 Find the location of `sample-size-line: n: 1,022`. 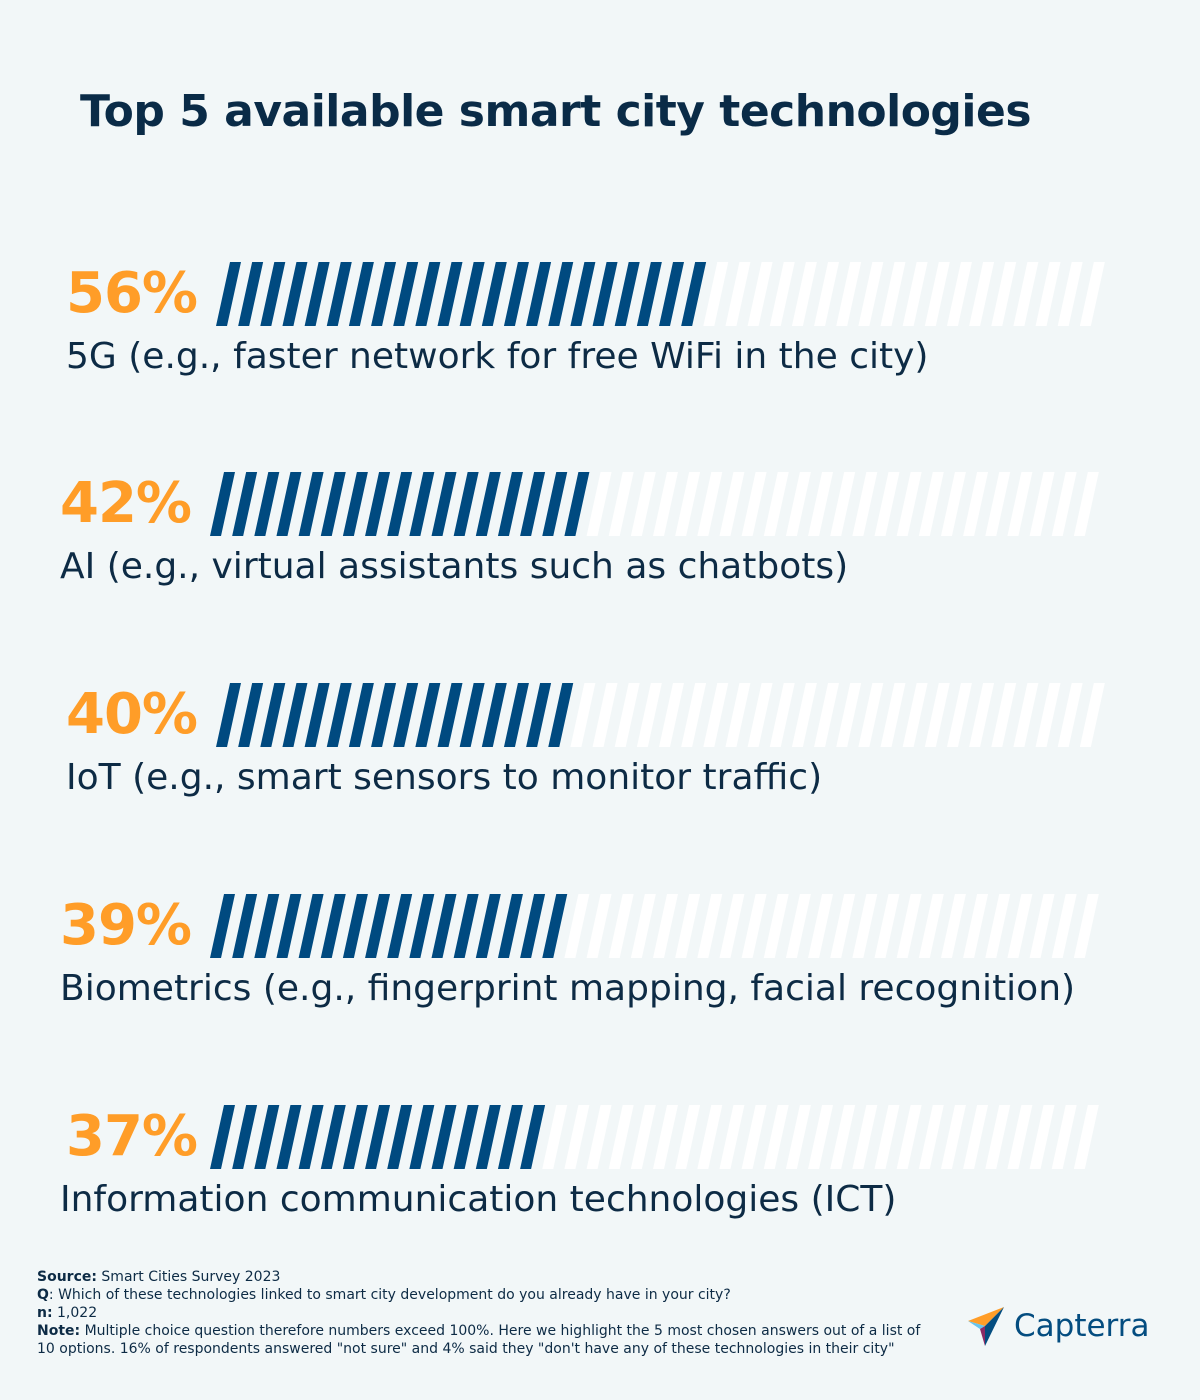

sample-size-line: n: 1,022 is located at coordinates (482, 1313).